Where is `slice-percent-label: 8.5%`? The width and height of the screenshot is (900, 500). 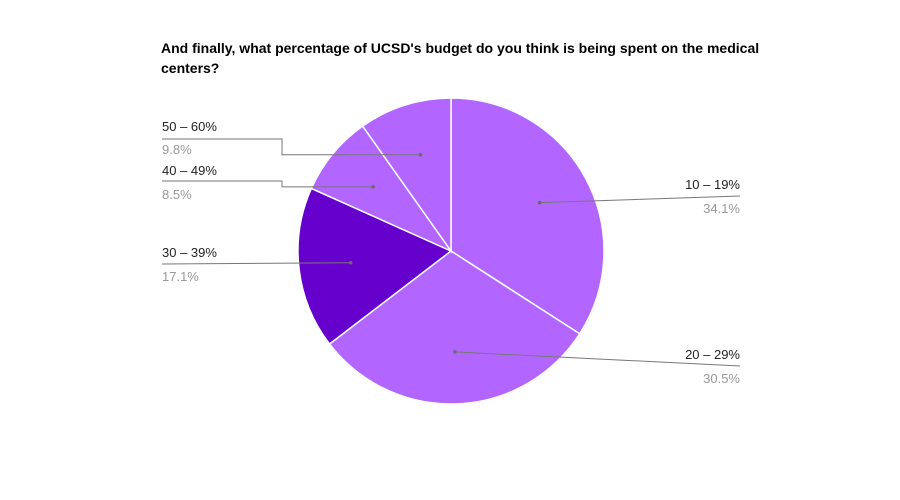 slice-percent-label: 8.5% is located at coordinates (177, 194).